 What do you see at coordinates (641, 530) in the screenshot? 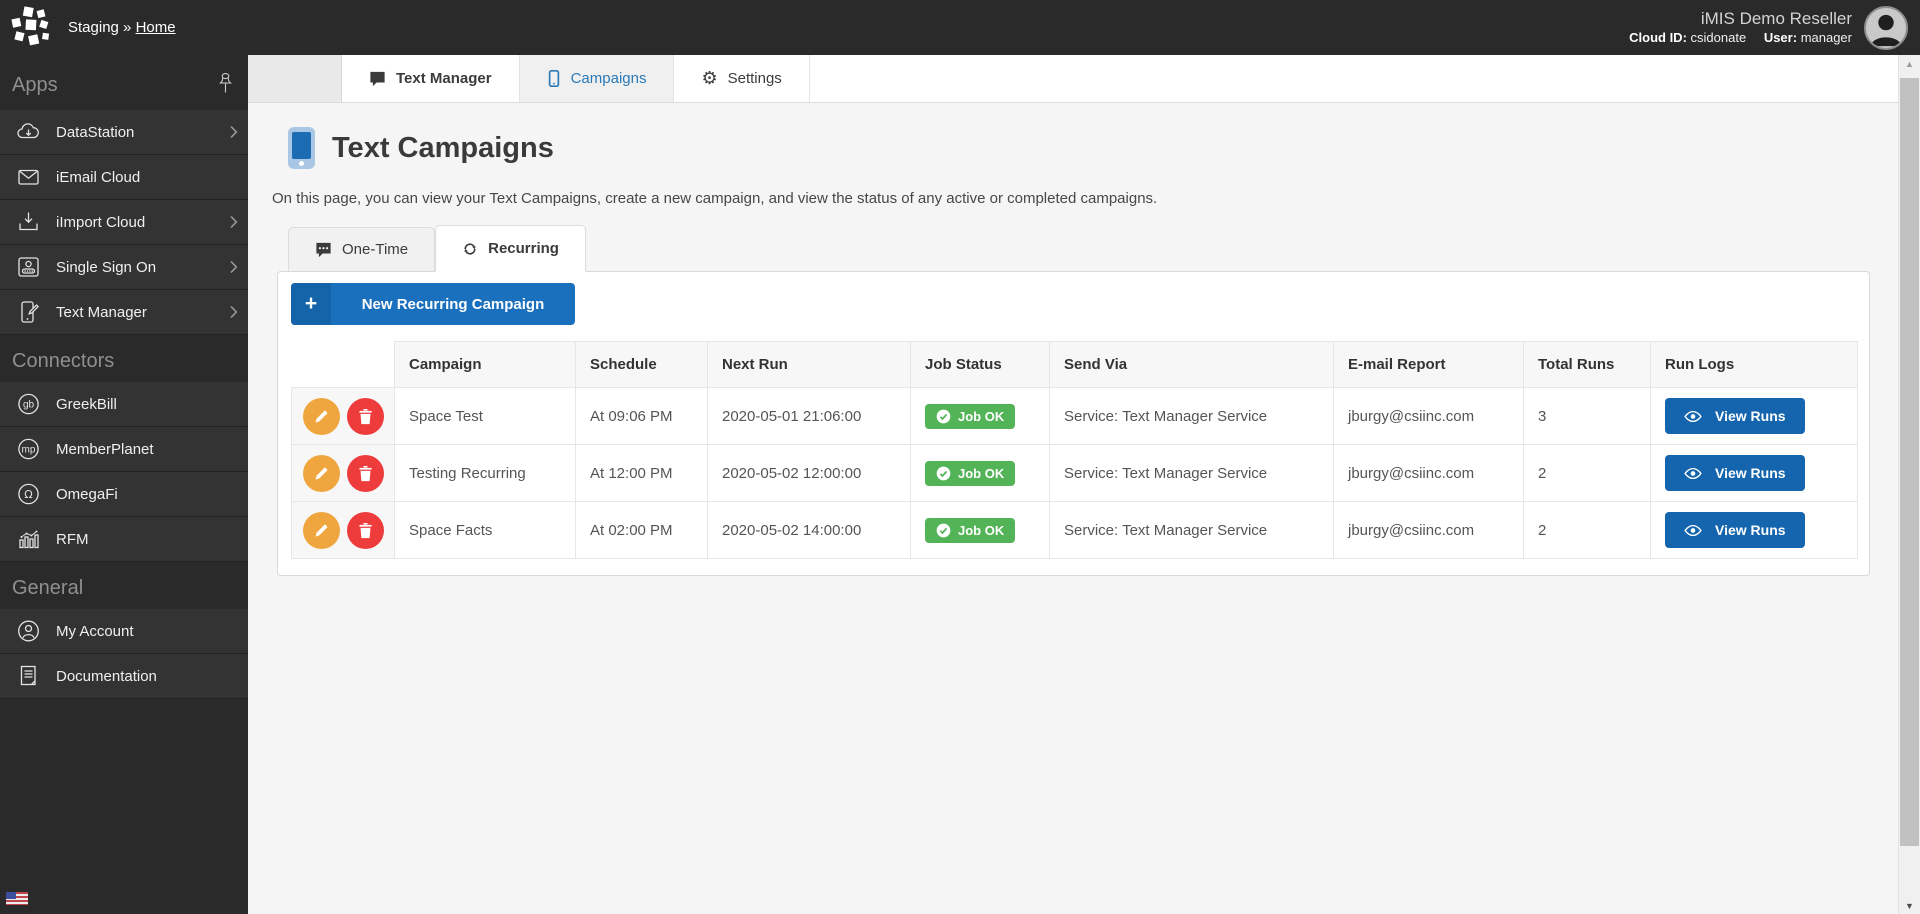
I see `schedule-cell: At 02:00 PM` at bounding box center [641, 530].